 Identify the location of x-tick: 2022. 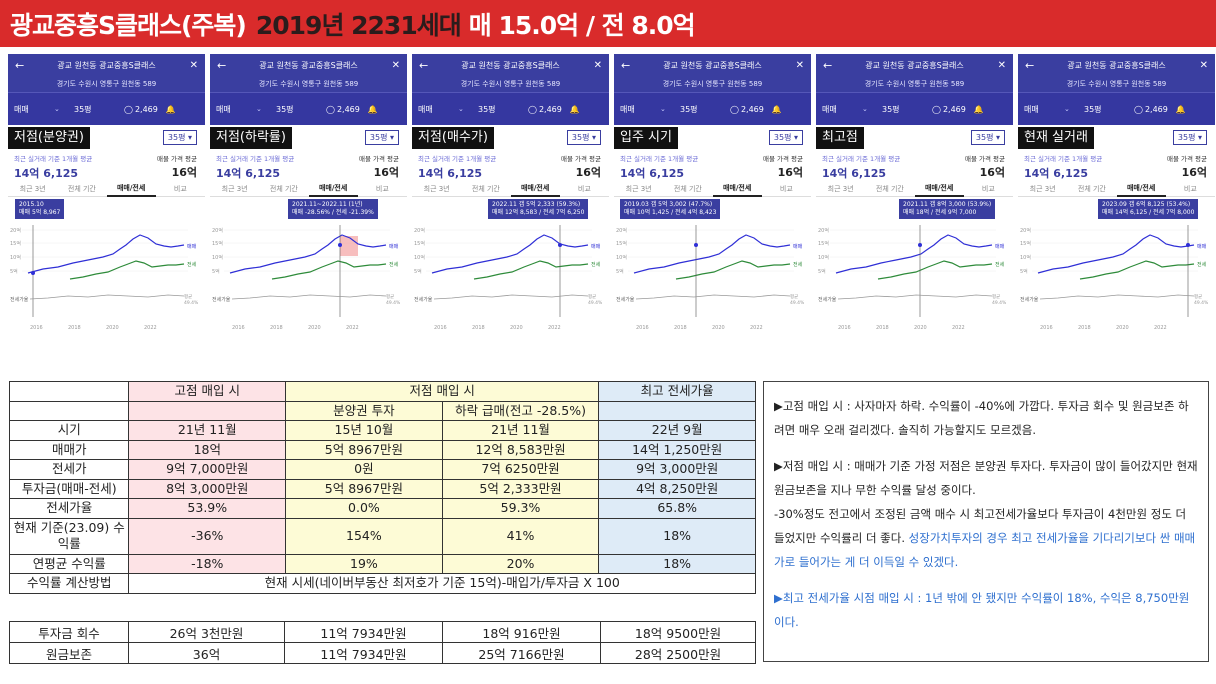
(958, 328).